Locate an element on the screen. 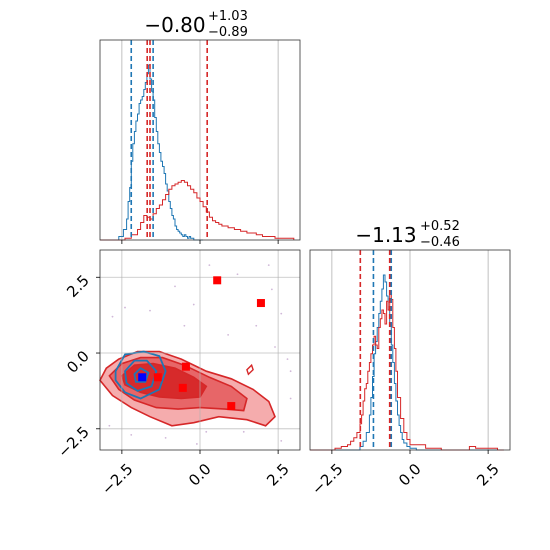 The width and height of the screenshot is (550, 550). p3-ytick-label-0: −2.5 is located at coordinates (73, 442).